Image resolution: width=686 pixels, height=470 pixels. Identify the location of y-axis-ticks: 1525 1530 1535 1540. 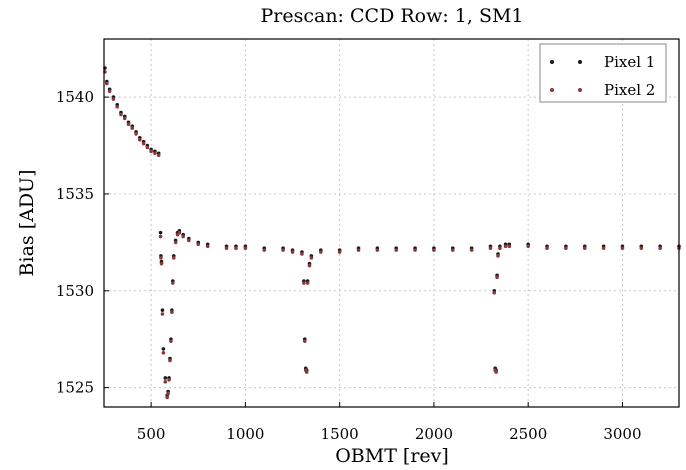
(82, 242).